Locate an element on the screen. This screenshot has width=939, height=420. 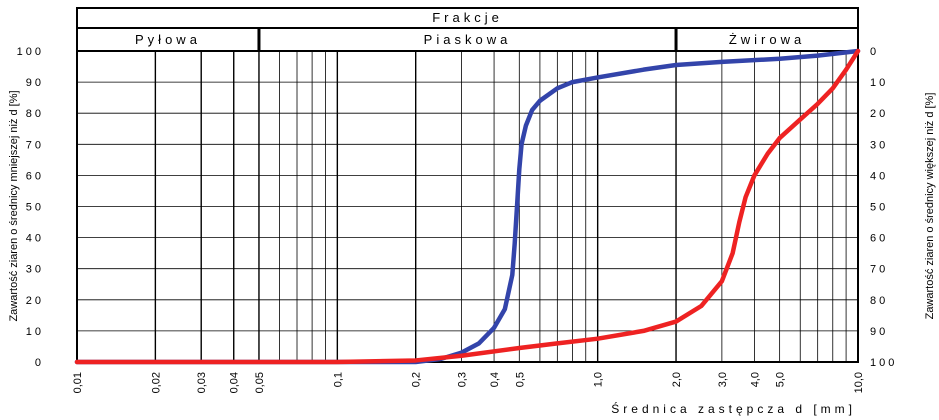
y-tick-label: 60 is located at coordinates (35, 176).